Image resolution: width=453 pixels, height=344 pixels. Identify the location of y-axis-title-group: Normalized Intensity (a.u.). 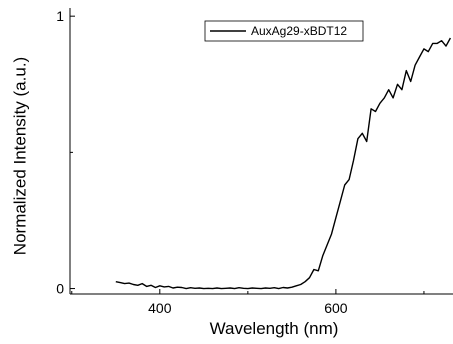
(19, 156).